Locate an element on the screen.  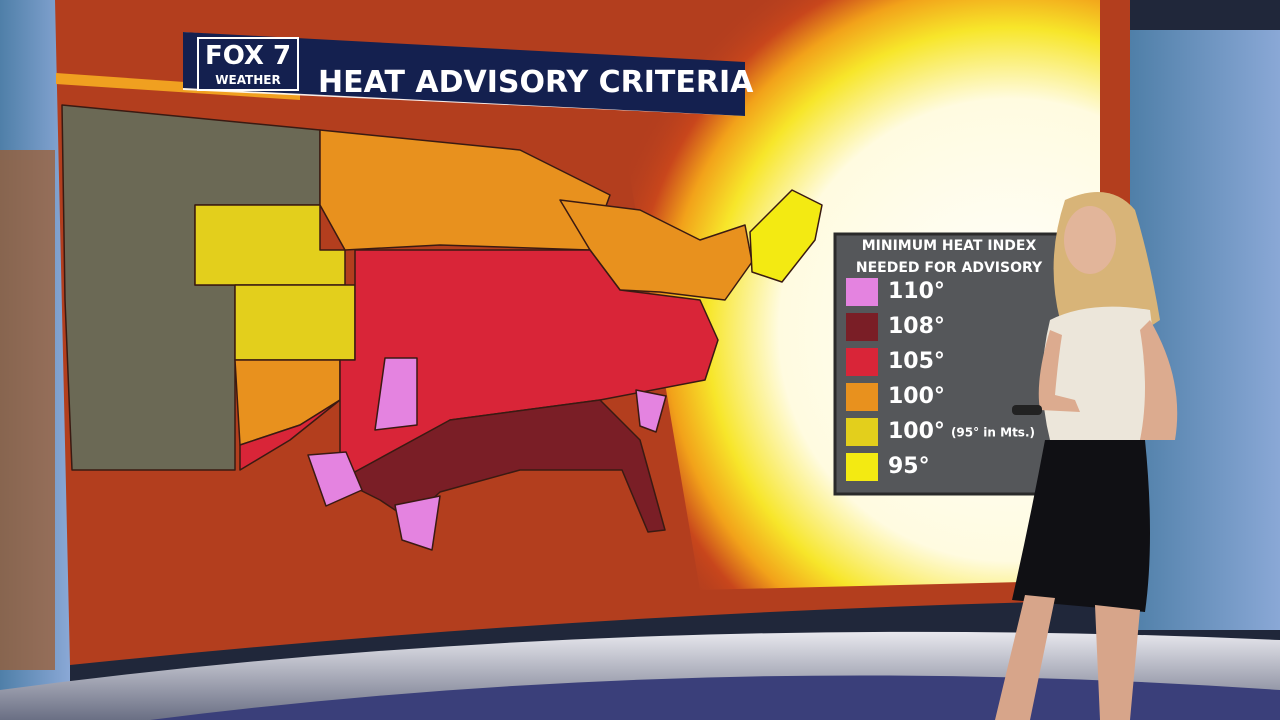
legend-label: 95° is located at coordinates (909, 466).